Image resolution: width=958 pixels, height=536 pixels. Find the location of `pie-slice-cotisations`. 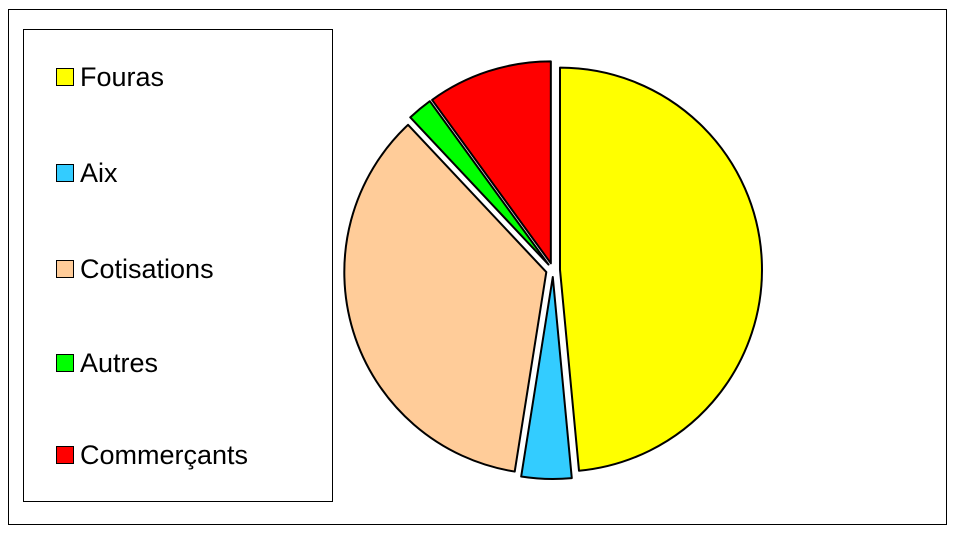

pie-slice-cotisations is located at coordinates (445, 298).